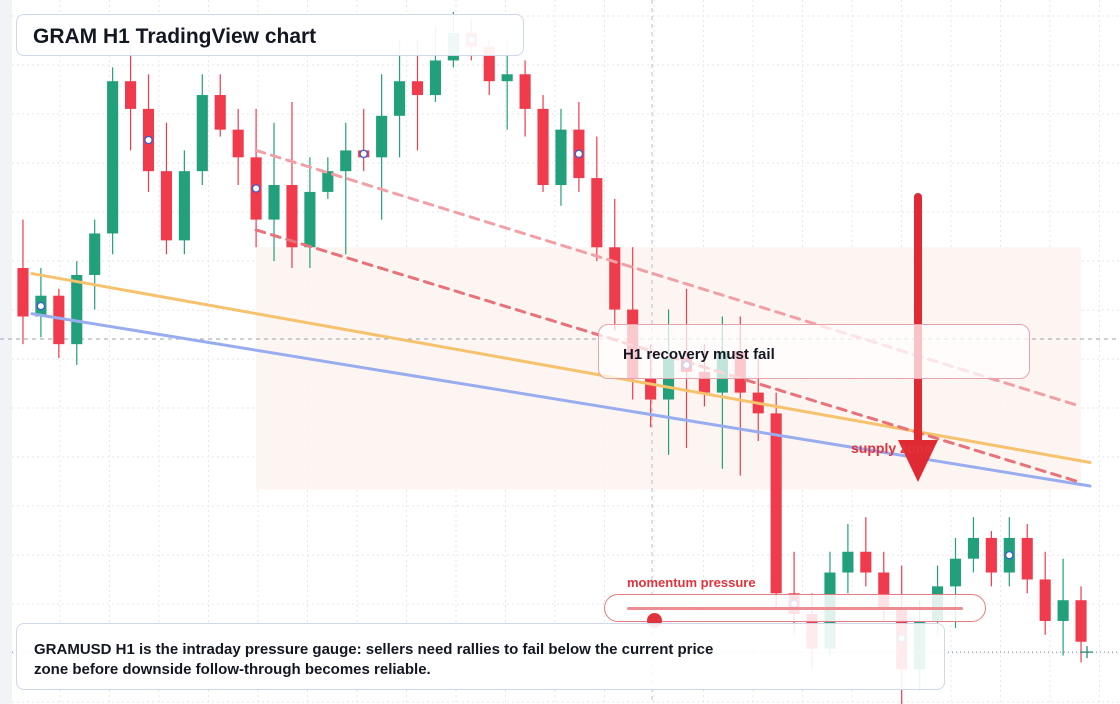 The width and height of the screenshot is (1120, 704). I want to click on chart-title-box: GRAM H1 TradingView chart, so click(270, 35).